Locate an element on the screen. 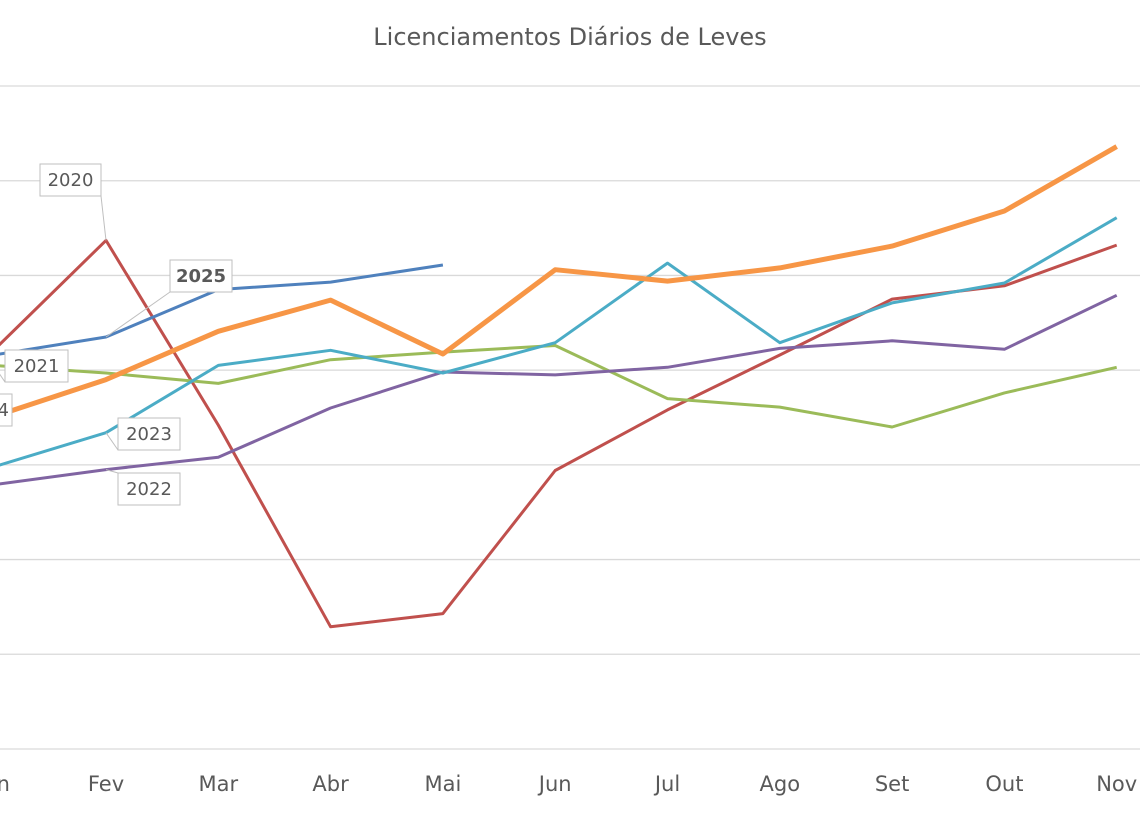 The width and height of the screenshot is (1140, 815). x-tick-label: Nov is located at coordinates (1116, 784).